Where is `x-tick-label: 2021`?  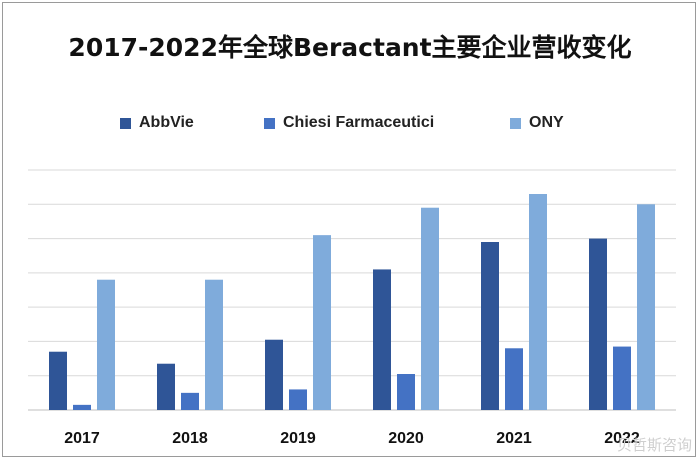 x-tick-label: 2021 is located at coordinates (514, 438).